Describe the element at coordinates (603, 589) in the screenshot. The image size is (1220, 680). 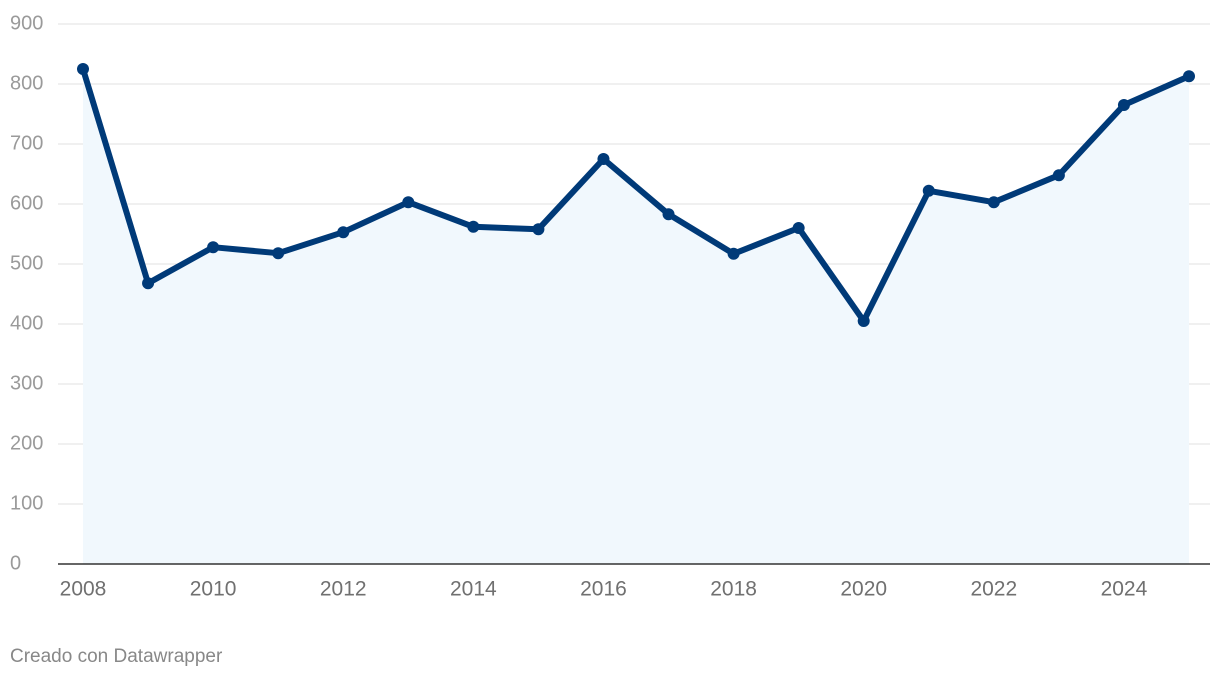
I see `x-tick-label: 2016` at that location.